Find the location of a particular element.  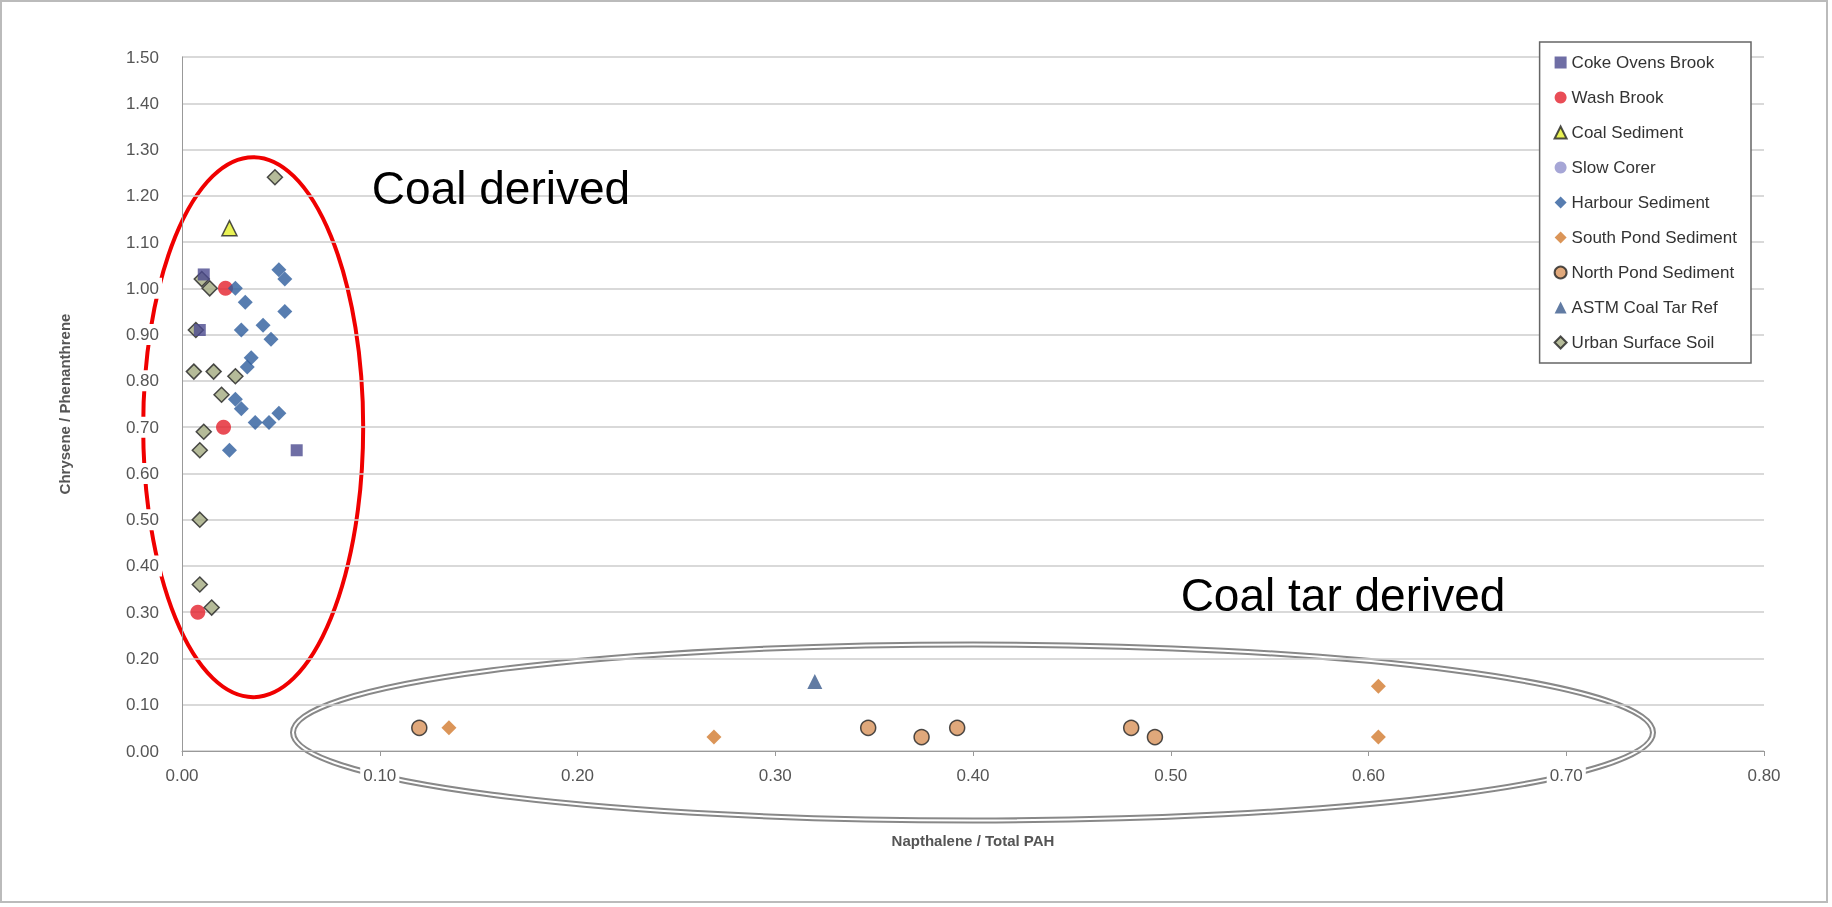

y-tick-label: 0.70 is located at coordinates (142, 427).